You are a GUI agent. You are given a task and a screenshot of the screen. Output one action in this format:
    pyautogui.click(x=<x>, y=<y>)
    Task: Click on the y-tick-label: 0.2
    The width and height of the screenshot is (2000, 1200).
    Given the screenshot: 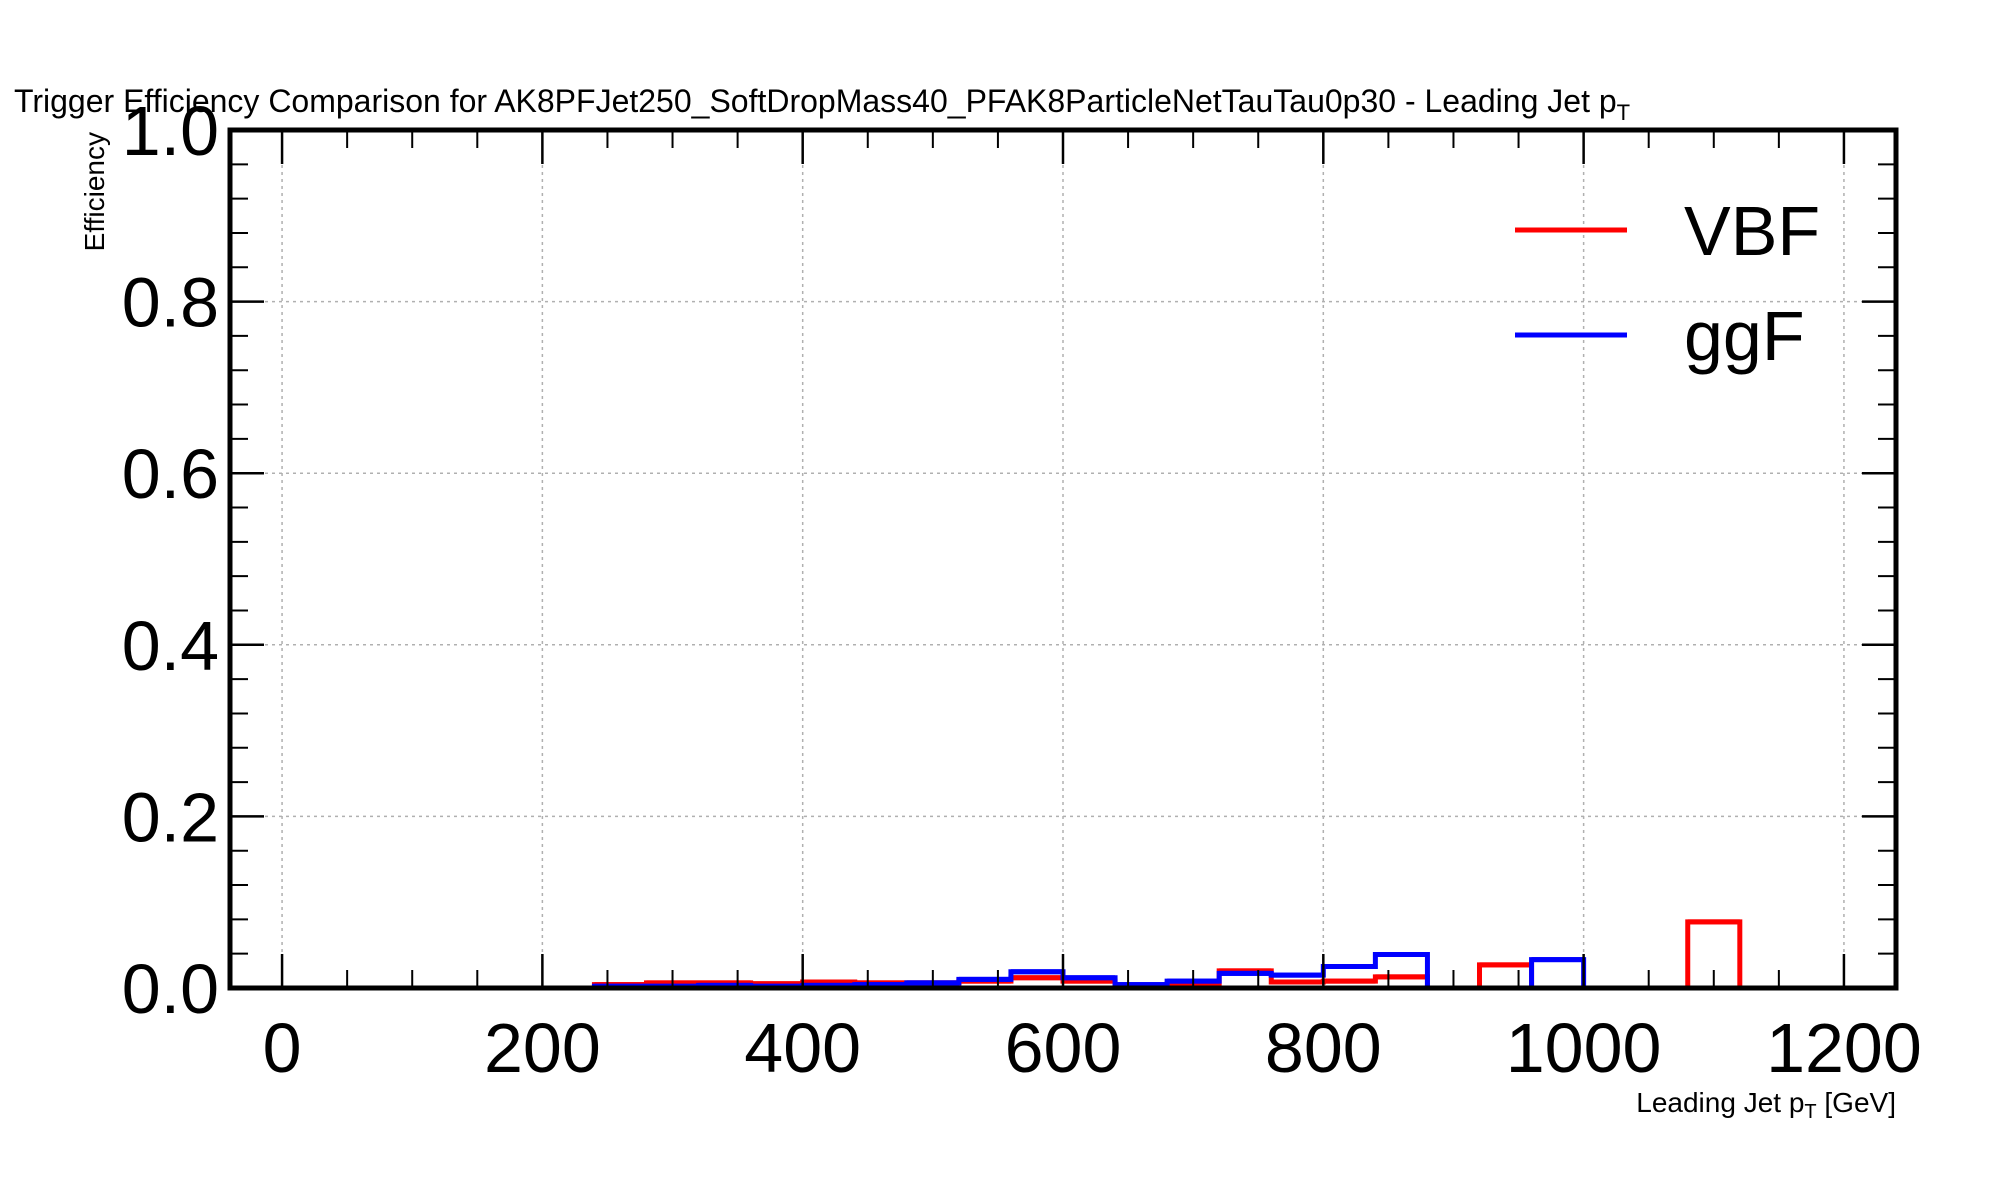 What is the action you would take?
    pyautogui.click(x=170, y=817)
    